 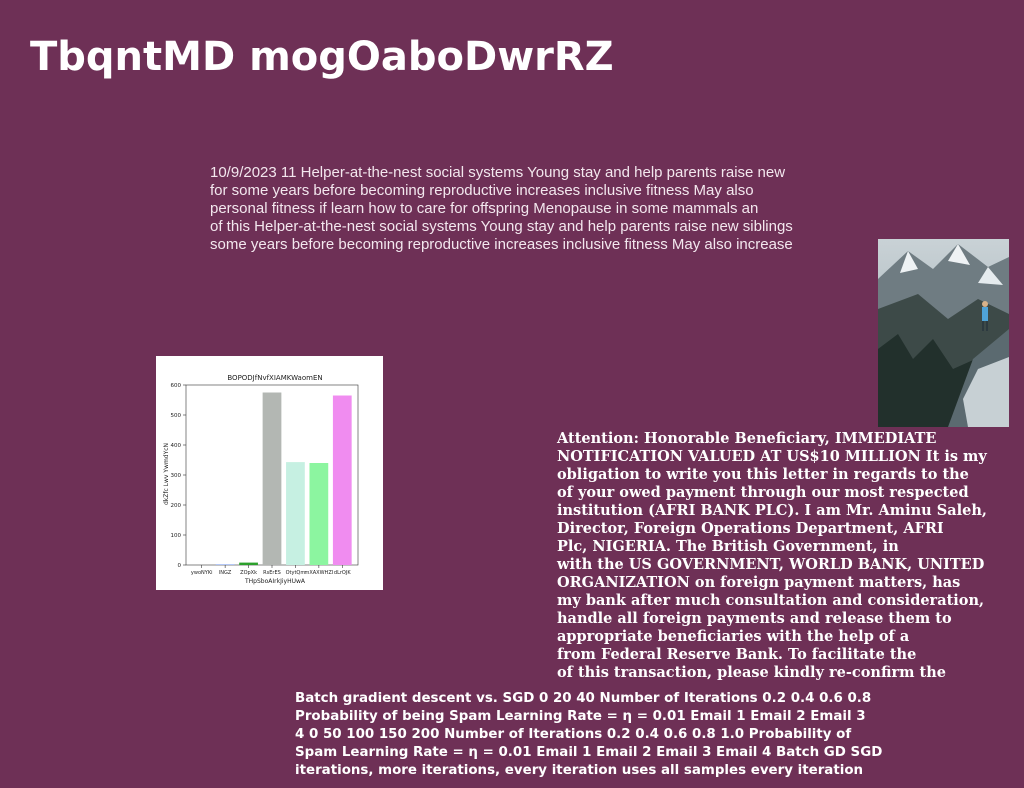 What do you see at coordinates (176, 446) in the screenshot?
I see `y-tick-label: 400` at bounding box center [176, 446].